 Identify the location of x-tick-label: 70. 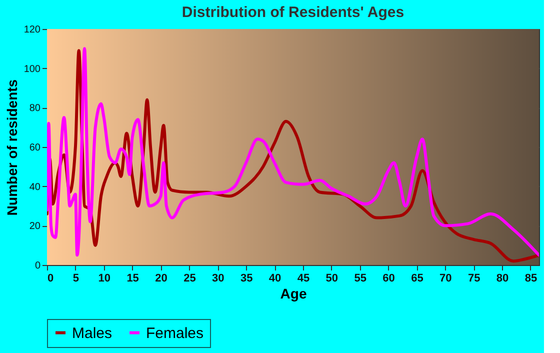
(446, 278).